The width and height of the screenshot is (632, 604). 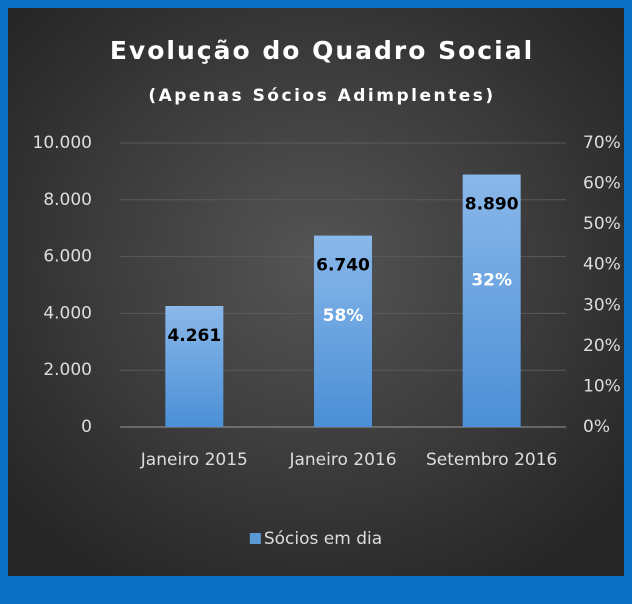 I want to click on legend-label: Sócios em dia, so click(x=323, y=539).